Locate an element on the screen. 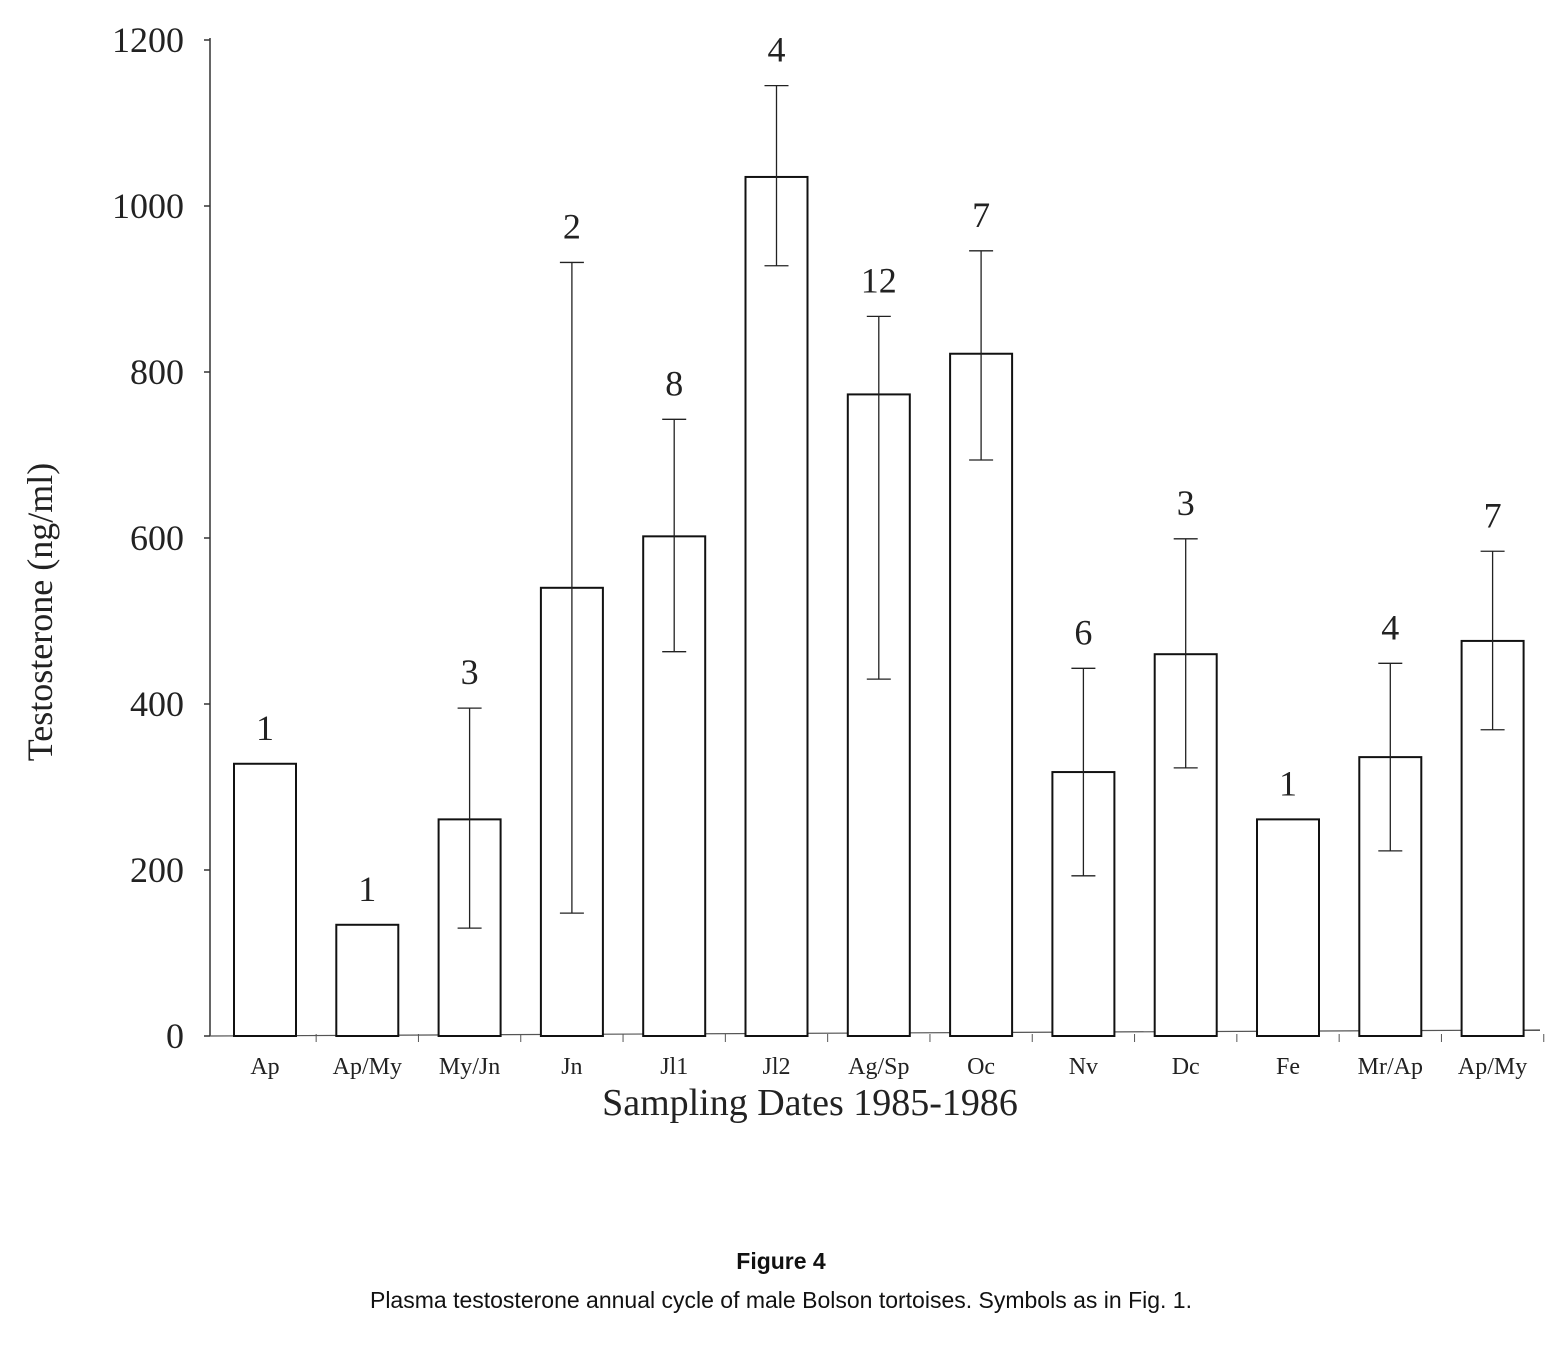 The width and height of the screenshot is (1562, 1366). y-axis-label: Testosterone (ng/ml) is located at coordinates (40, 612).